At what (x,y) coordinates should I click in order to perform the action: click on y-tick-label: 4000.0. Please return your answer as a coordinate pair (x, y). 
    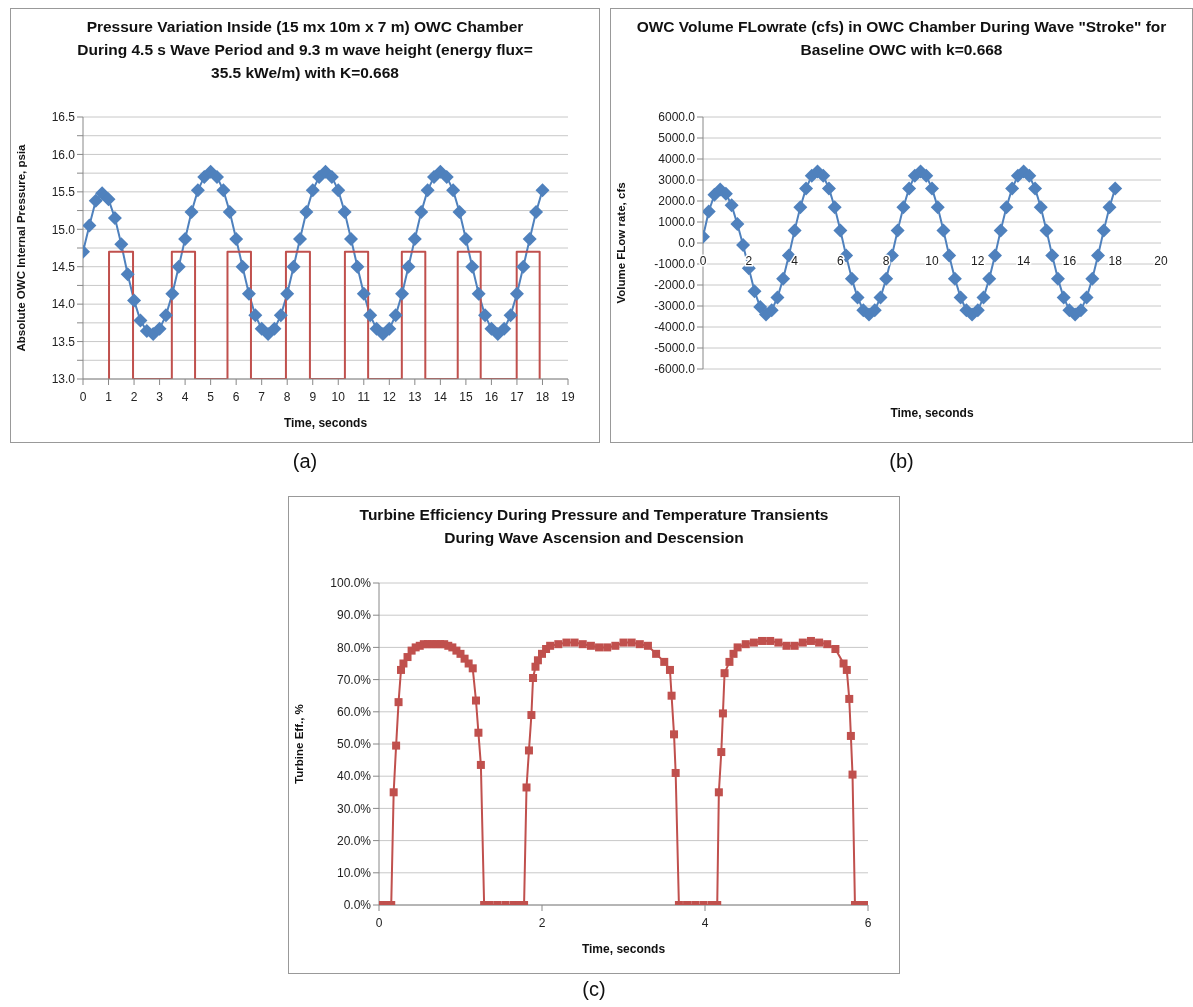
    Looking at the image, I should click on (677, 159).